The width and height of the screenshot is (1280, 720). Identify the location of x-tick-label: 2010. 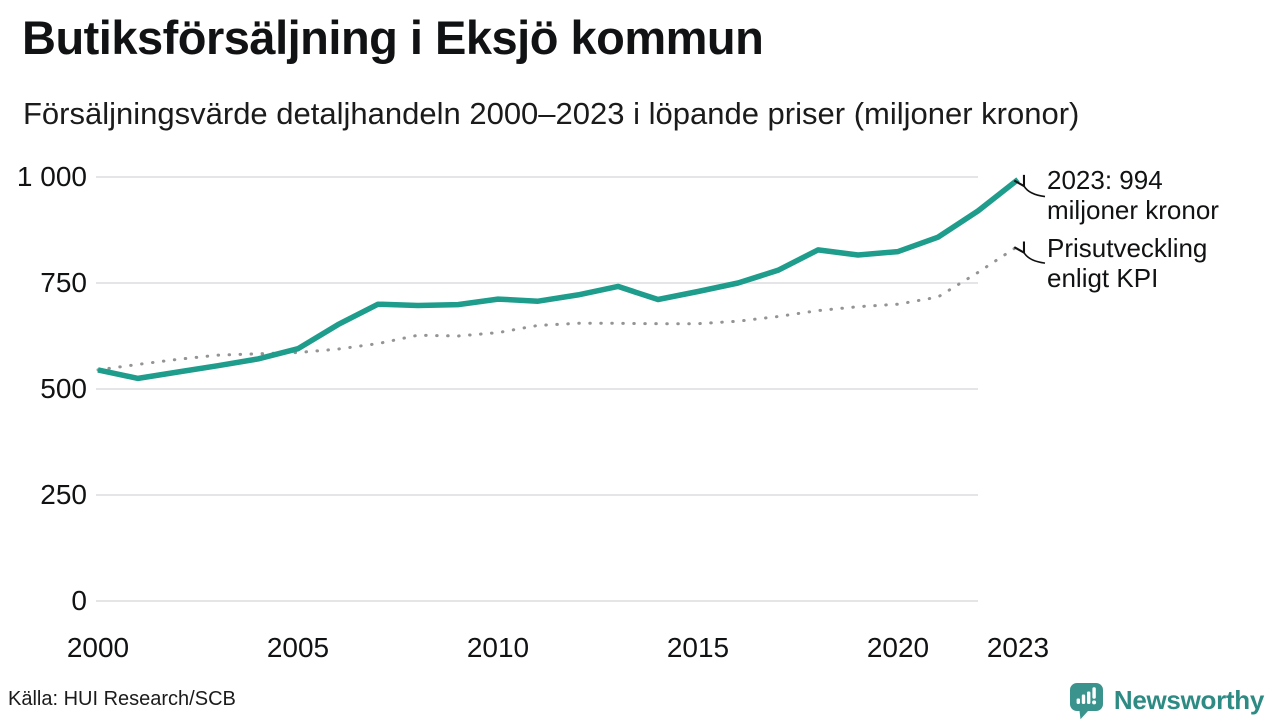
(498, 647).